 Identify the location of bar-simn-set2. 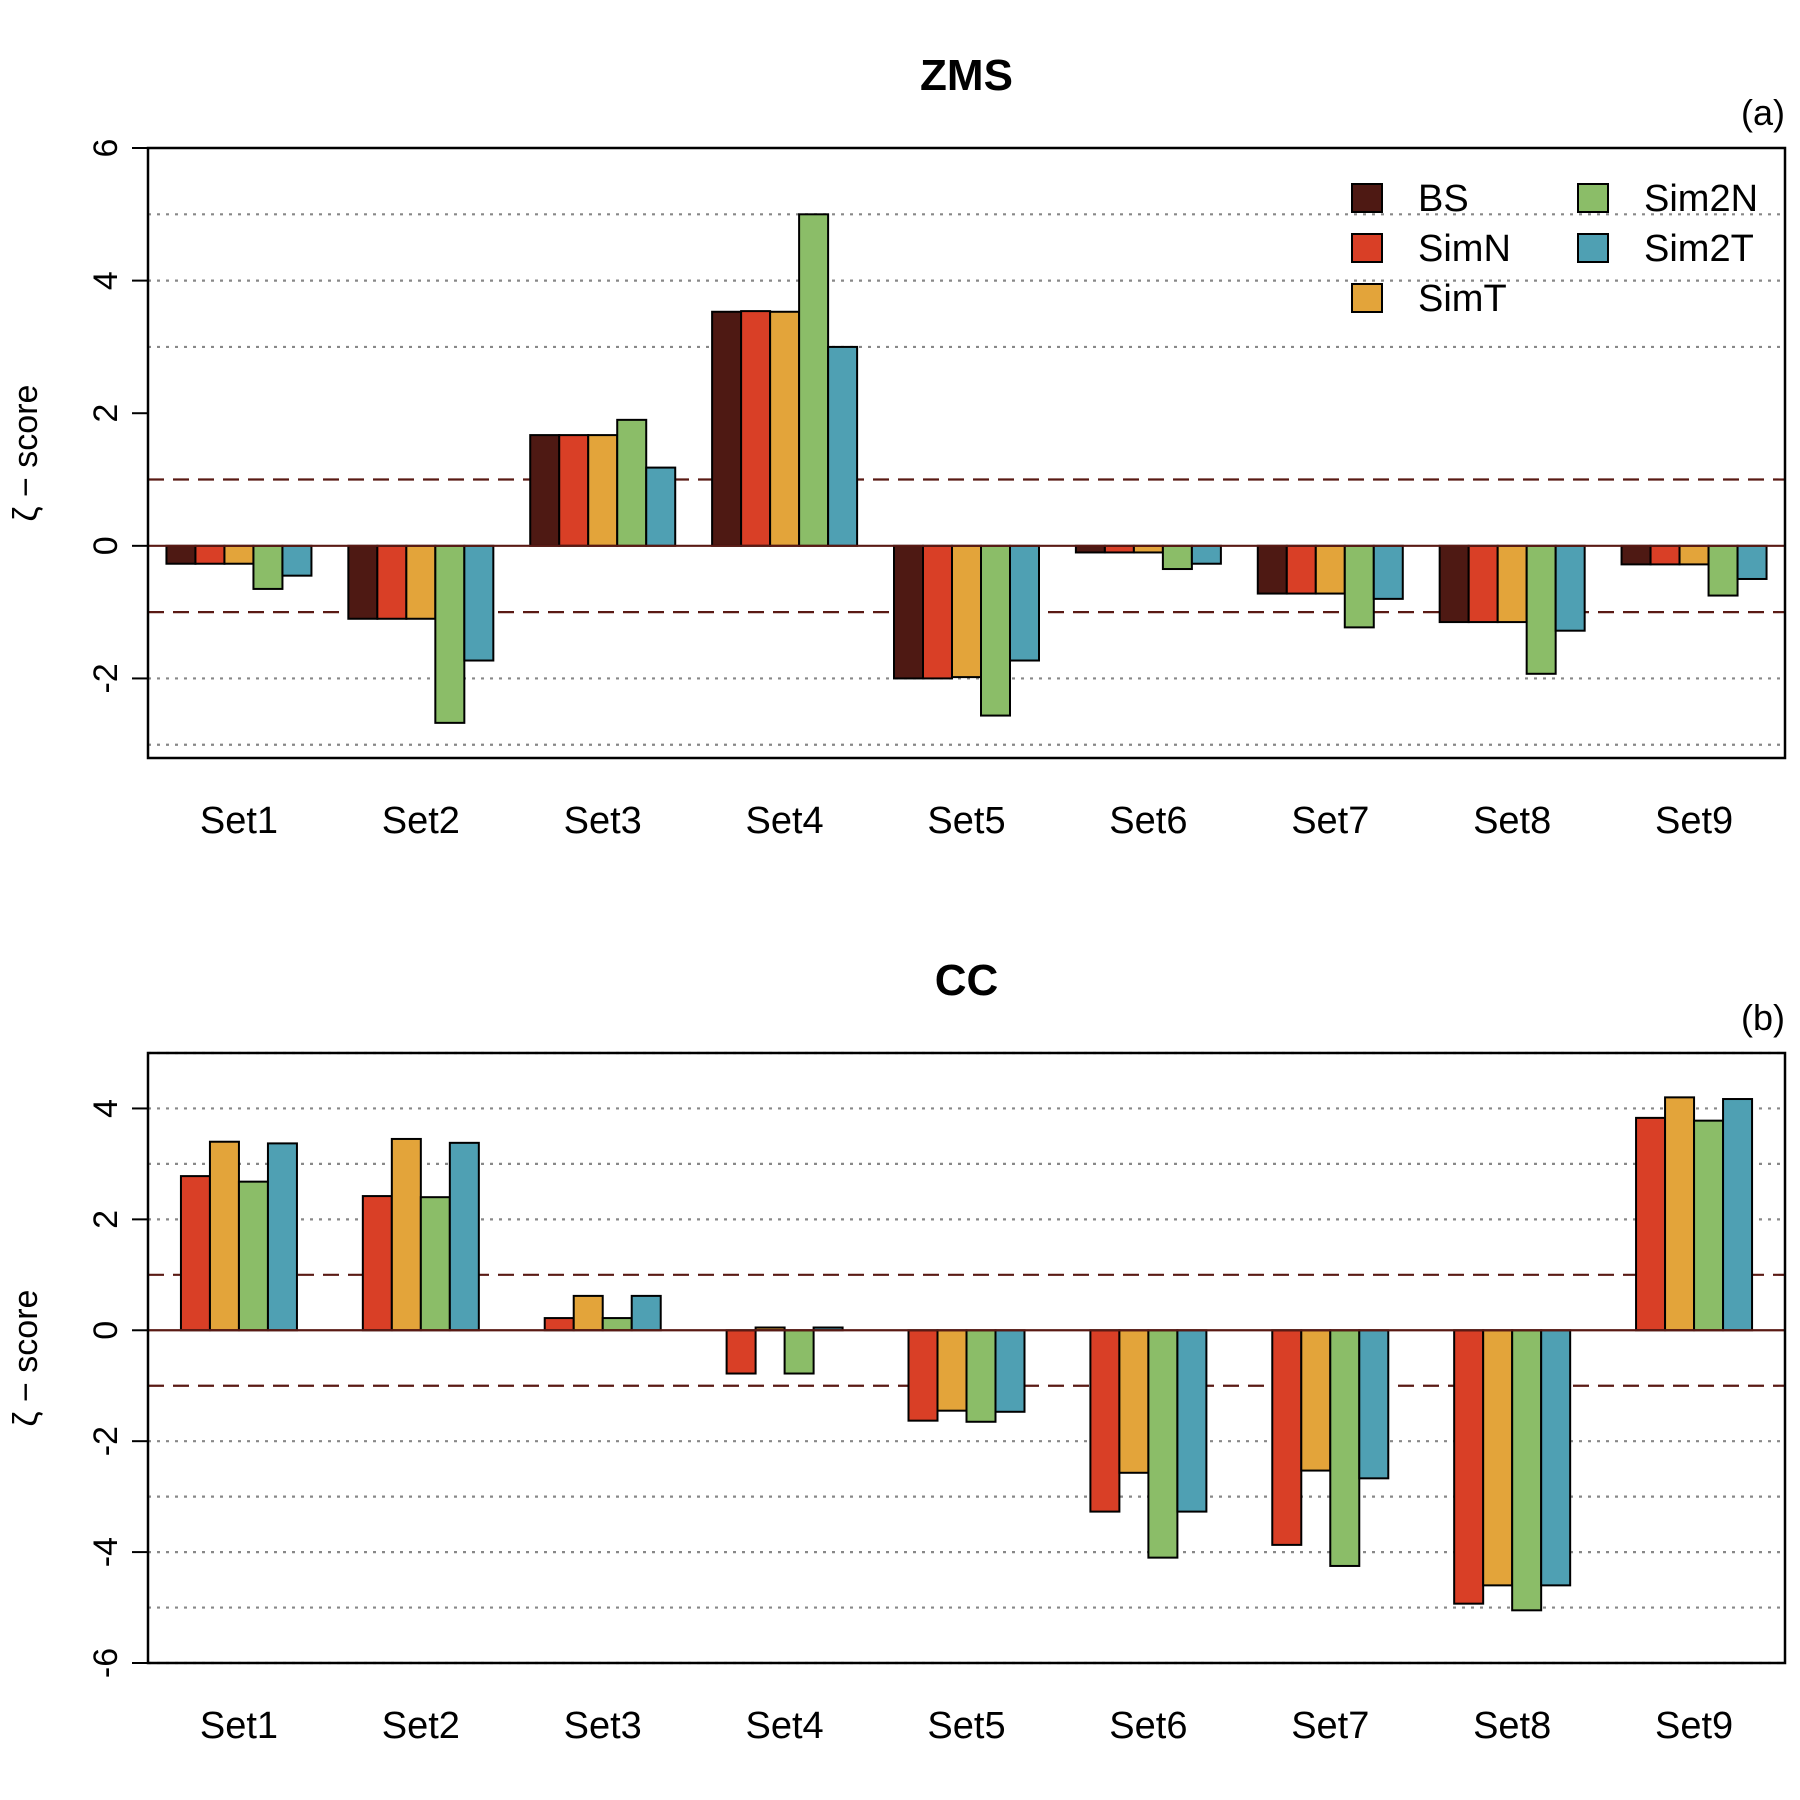
(392, 582).